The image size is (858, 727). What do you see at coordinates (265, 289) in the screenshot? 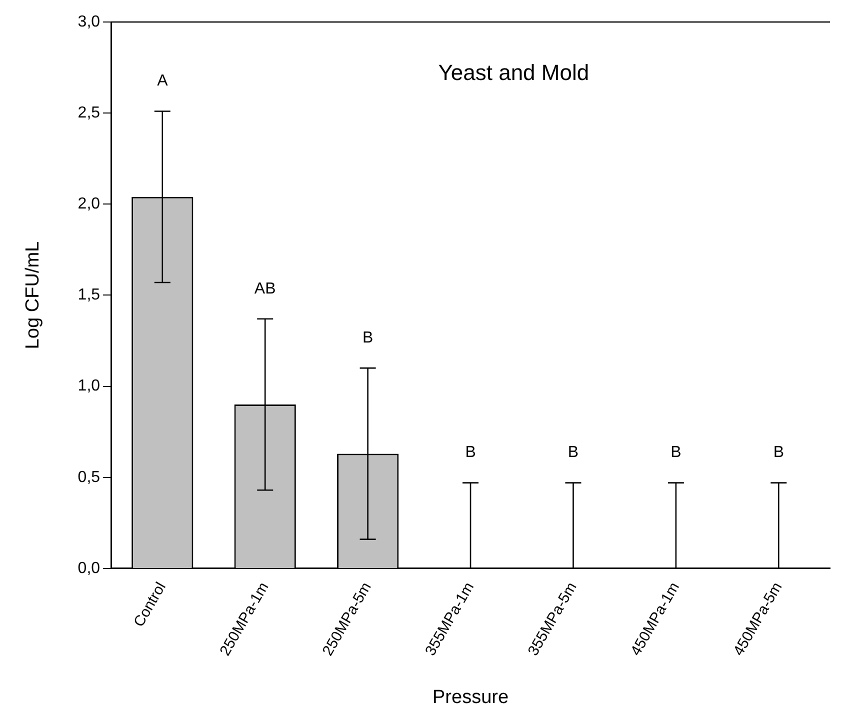
I see `annotation: AB` at bounding box center [265, 289].